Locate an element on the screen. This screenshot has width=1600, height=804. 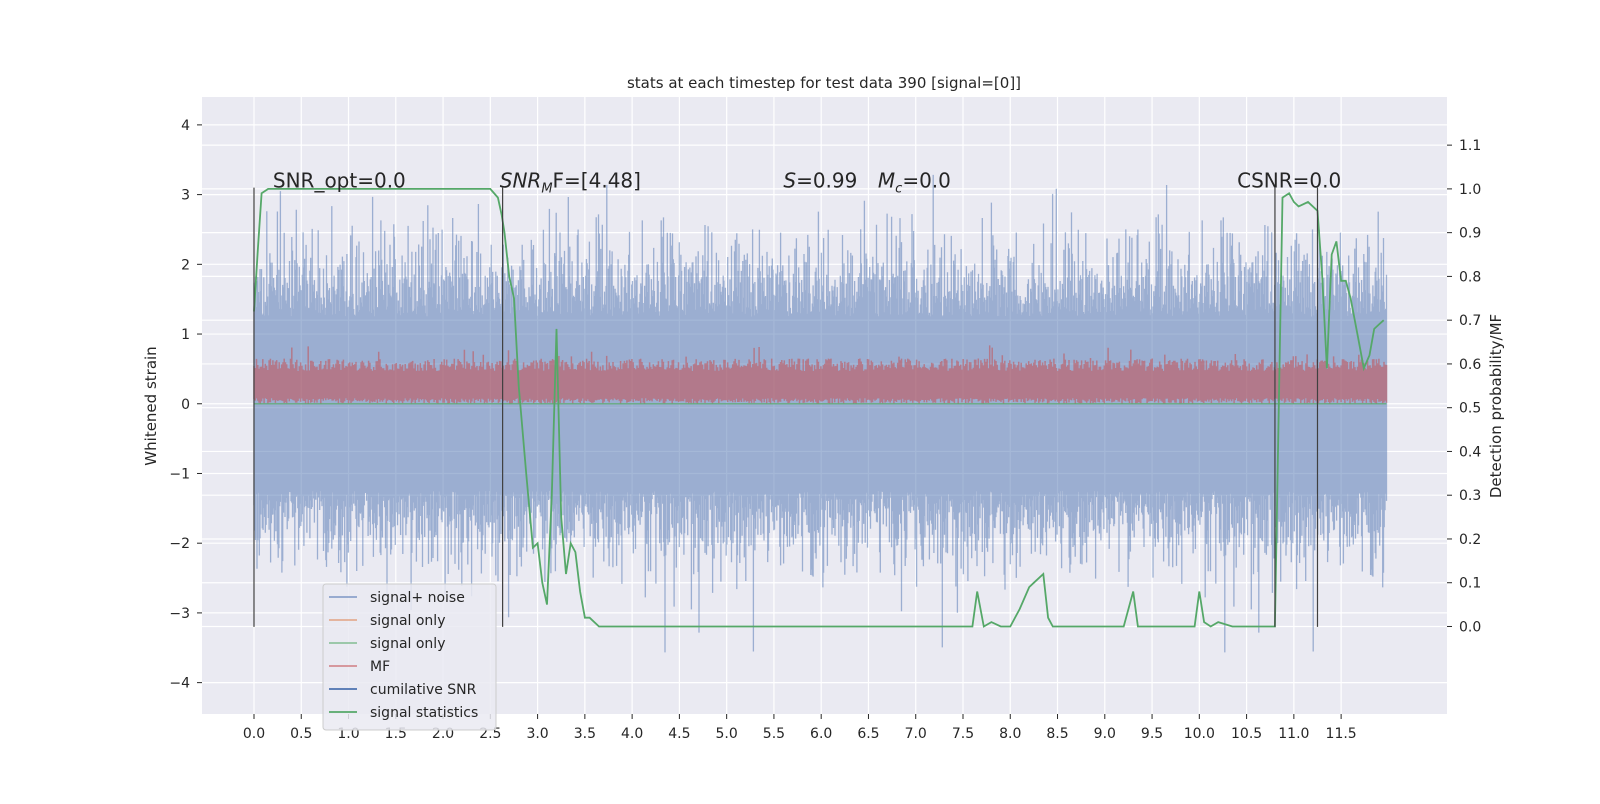
y-right-tick-label: 0.0 is located at coordinates (1470, 627).